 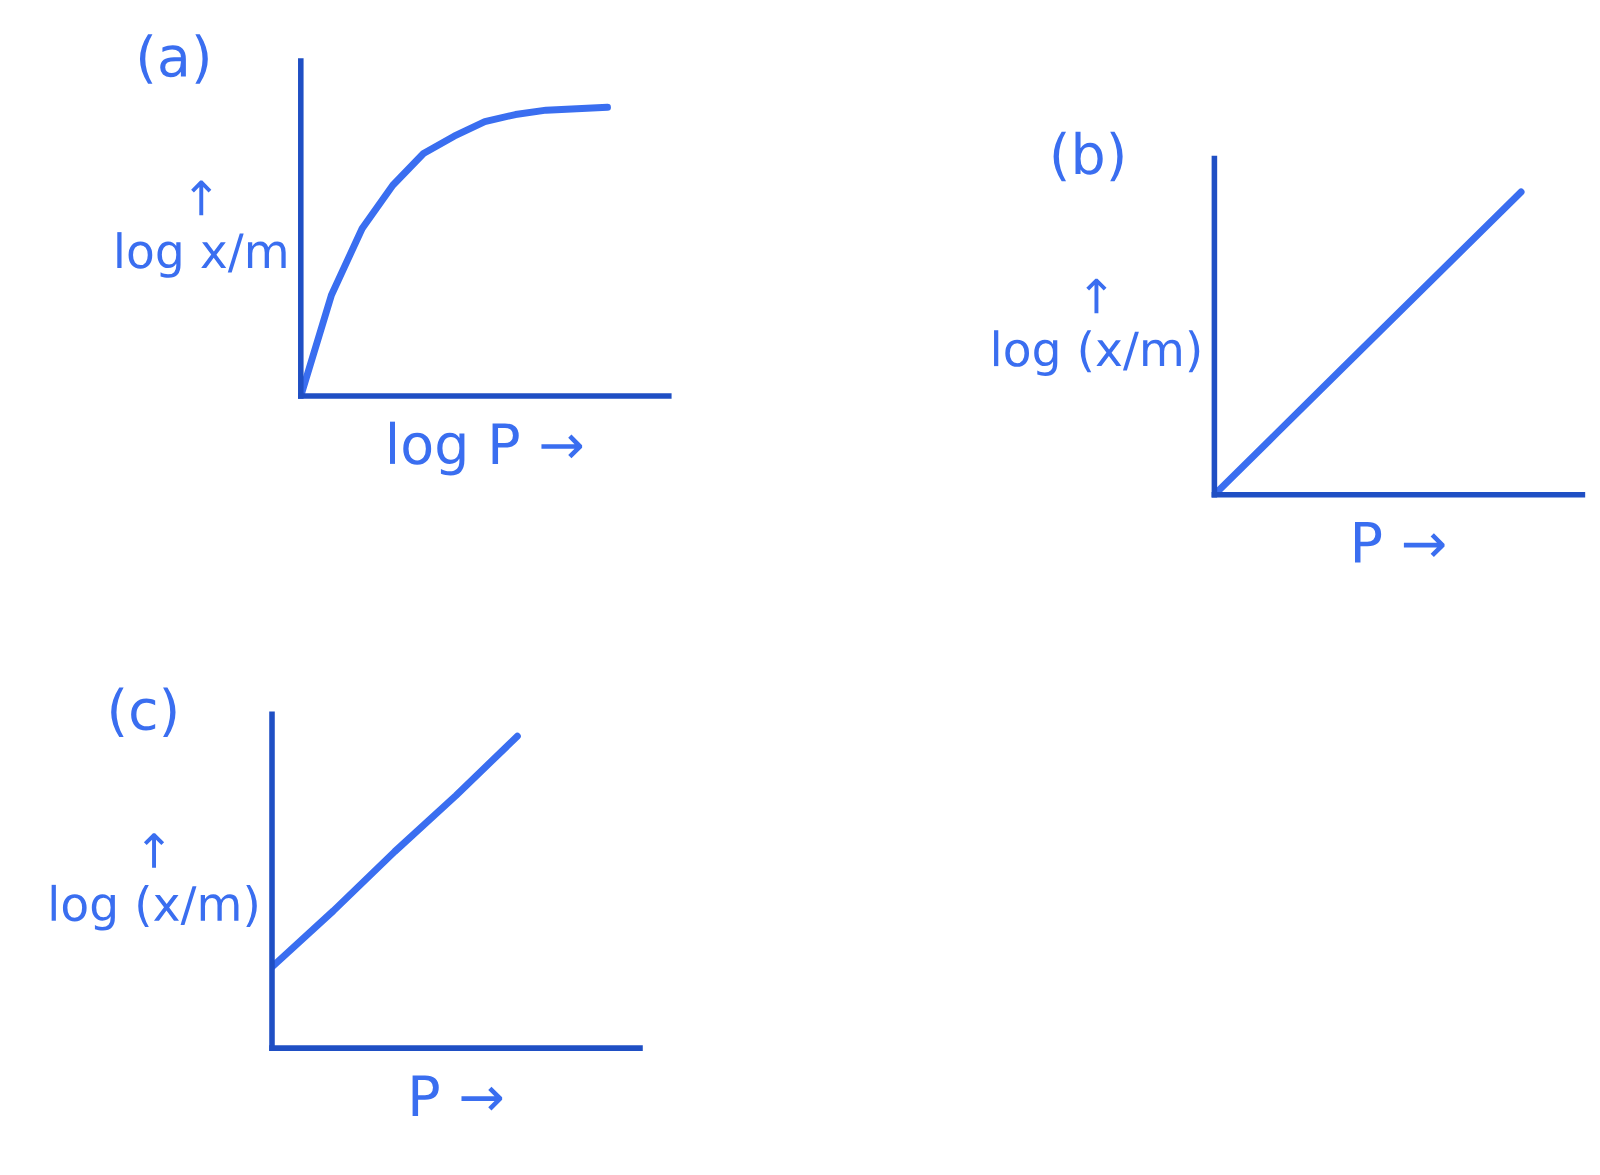 What do you see at coordinates (486, 448) in the screenshot?
I see `x-axis-title: log P →` at bounding box center [486, 448].